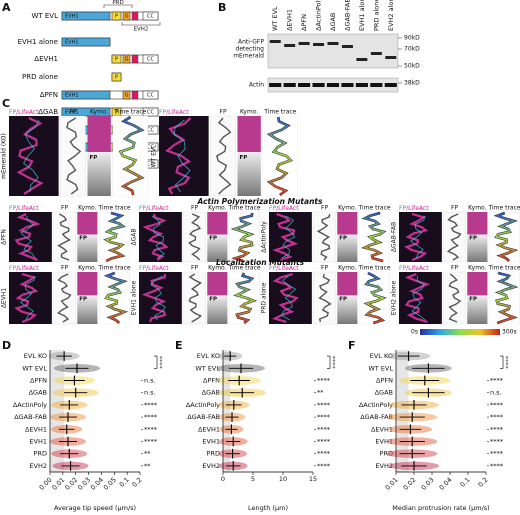 The height and width of the screenshot is (515, 520). I want to click on lane-label: WT EVL, so click(275, 18).